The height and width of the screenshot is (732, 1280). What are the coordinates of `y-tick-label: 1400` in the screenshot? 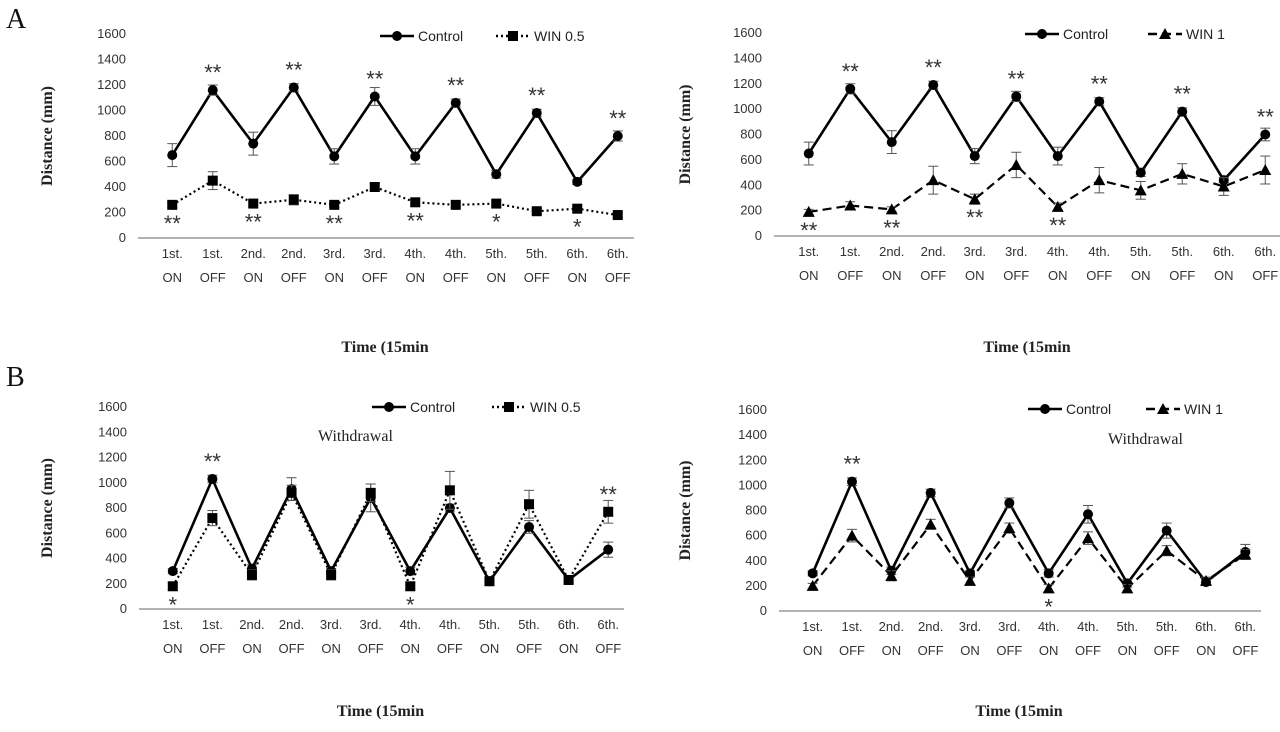 It's located at (752, 434).